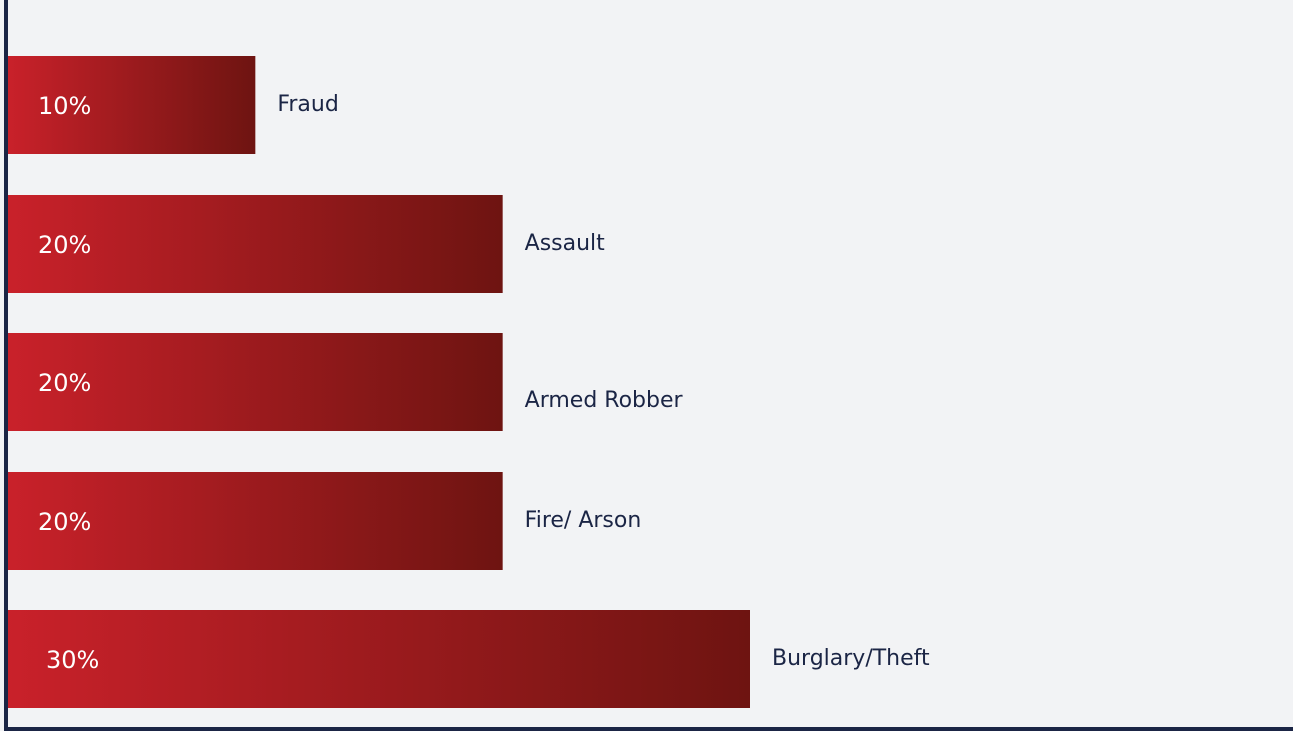  I want to click on bar-category-label: Burglary/Theft, so click(851, 658).